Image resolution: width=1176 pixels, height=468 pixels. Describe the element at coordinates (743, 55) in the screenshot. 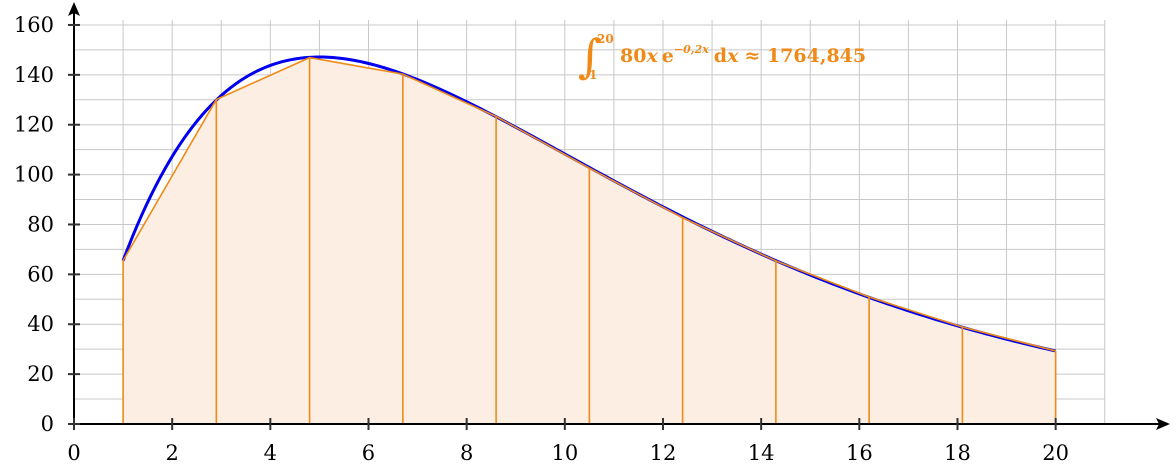

I see `integral-expression: 80x e−0,2x dx ≈ 1764,845` at that location.